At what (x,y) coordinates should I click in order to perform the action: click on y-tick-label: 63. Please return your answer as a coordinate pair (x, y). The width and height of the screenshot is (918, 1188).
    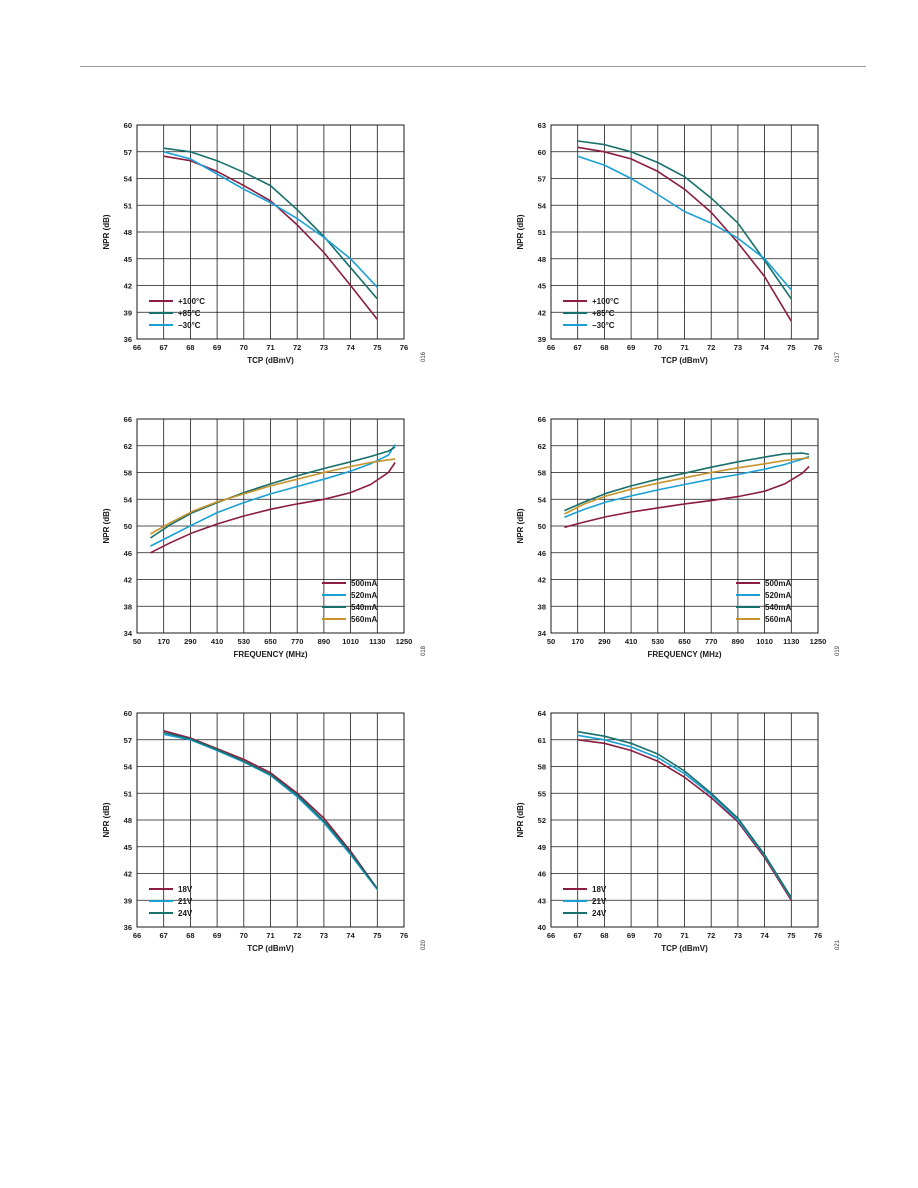
    Looking at the image, I should click on (542, 125).